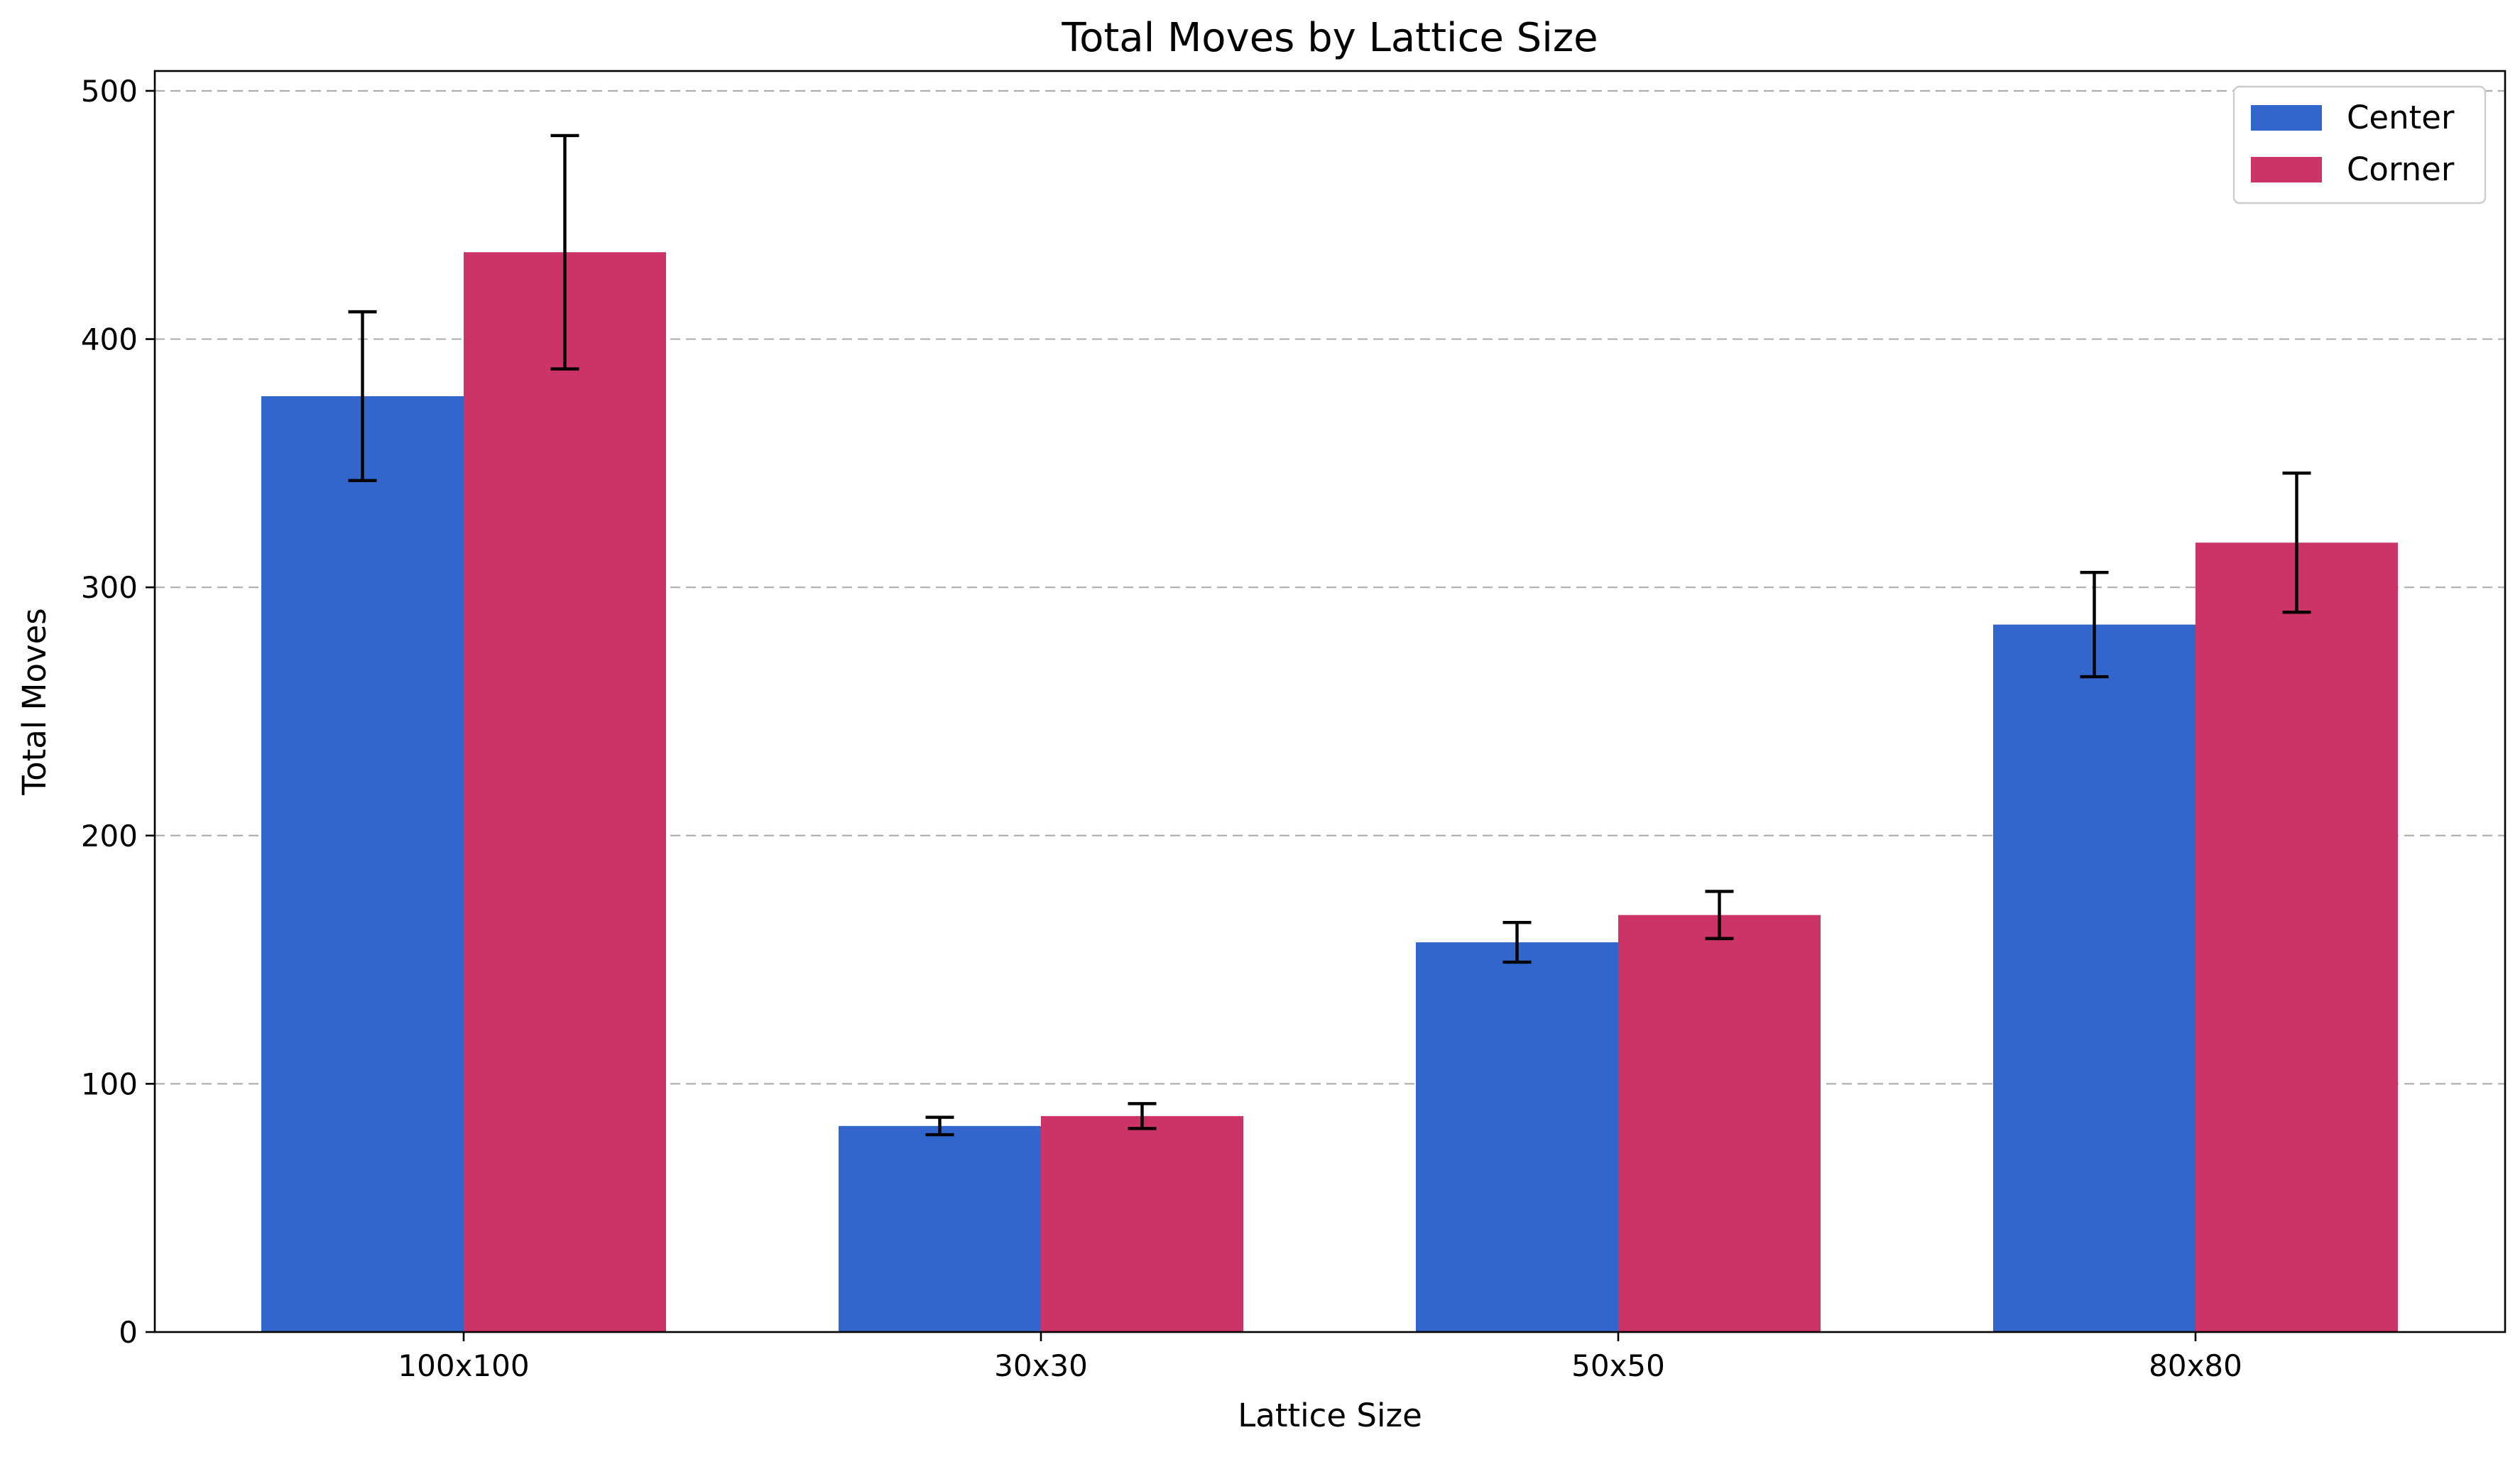 The width and height of the screenshot is (2520, 1457). I want to click on error-bar-corner-30x30, so click(1142, 1116).